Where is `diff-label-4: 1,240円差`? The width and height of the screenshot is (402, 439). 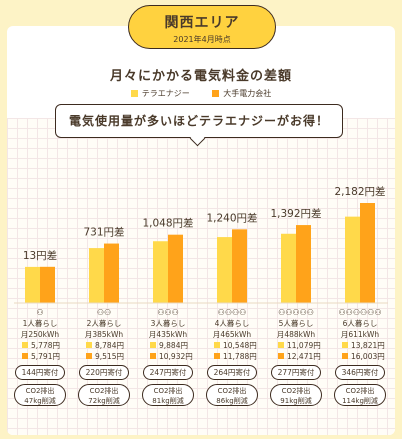
diff-label-4: 1,240円差 is located at coordinates (231, 217).